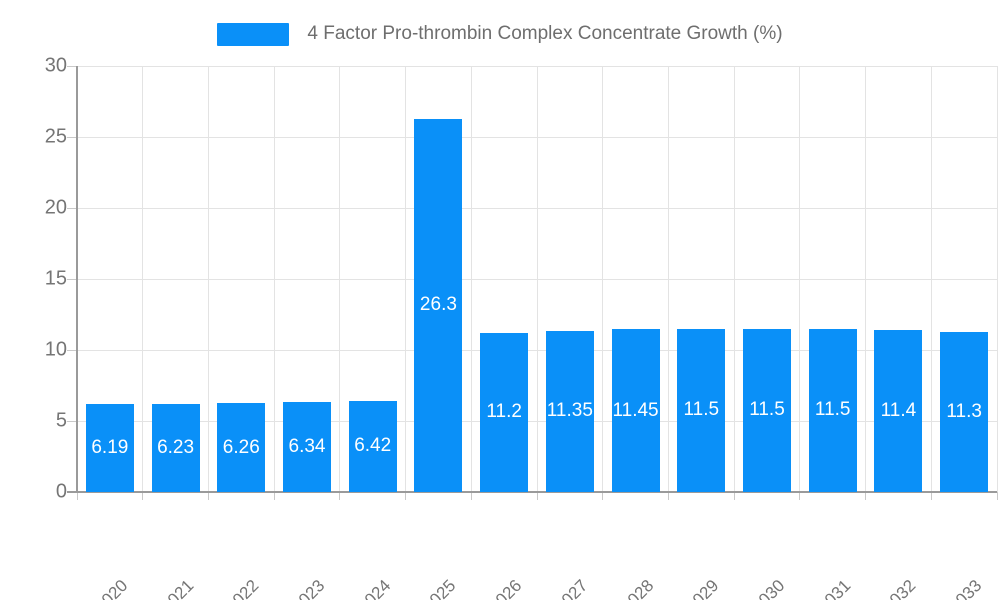 The height and width of the screenshot is (600, 1000). I want to click on bar-value-label: 11.3, so click(964, 411).